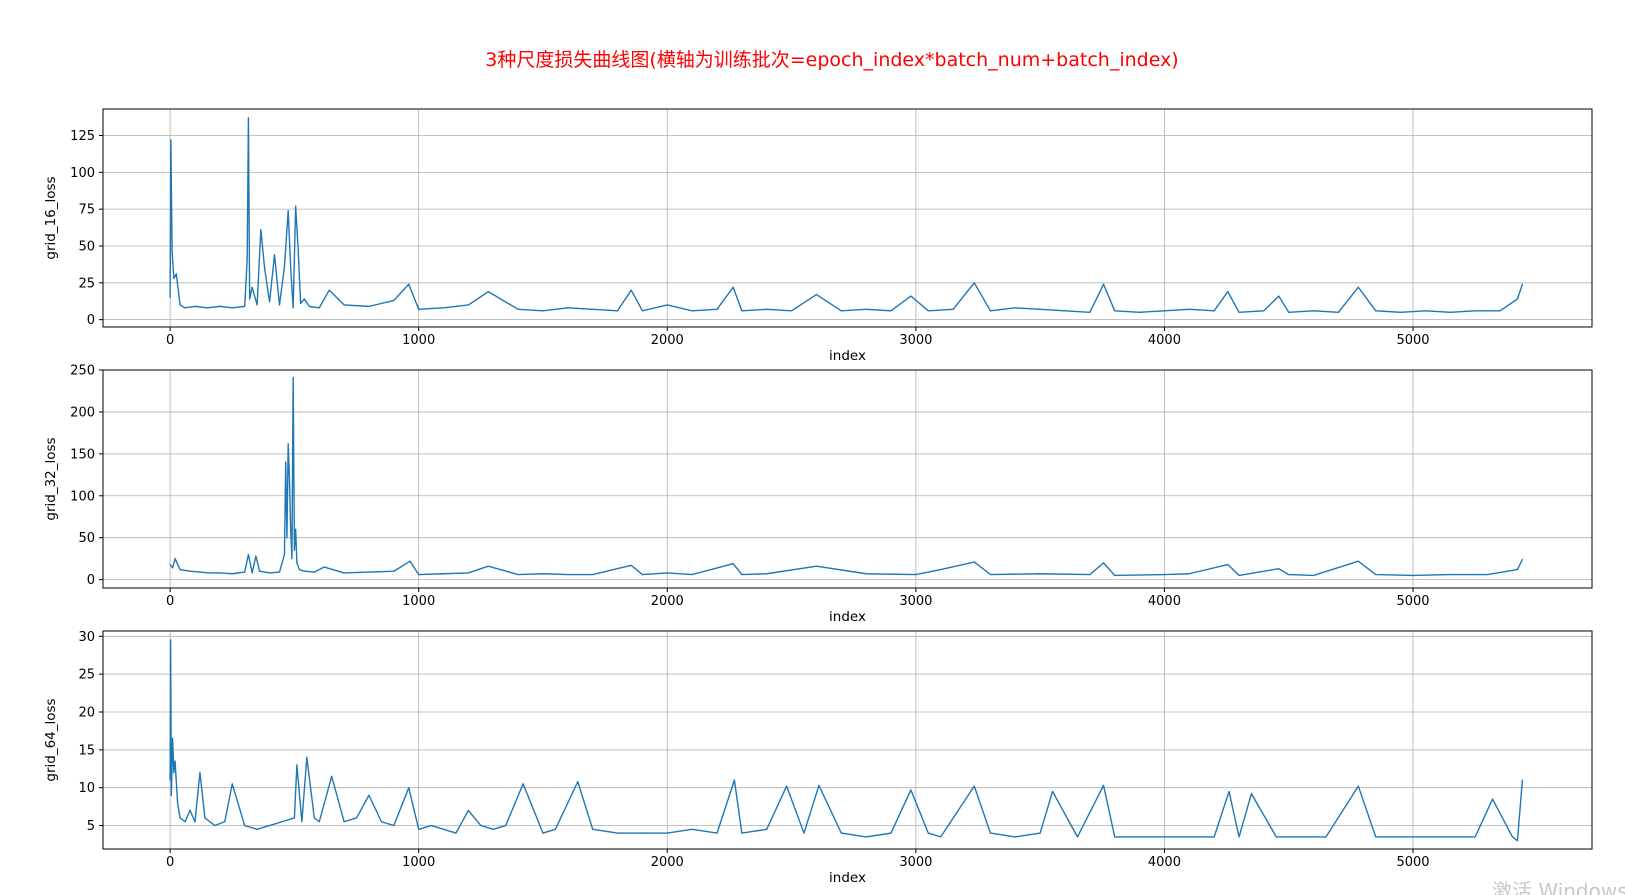 Image resolution: width=1625 pixels, height=895 pixels. What do you see at coordinates (86, 246) in the screenshot?
I see `y-tick-label: 50` at bounding box center [86, 246].